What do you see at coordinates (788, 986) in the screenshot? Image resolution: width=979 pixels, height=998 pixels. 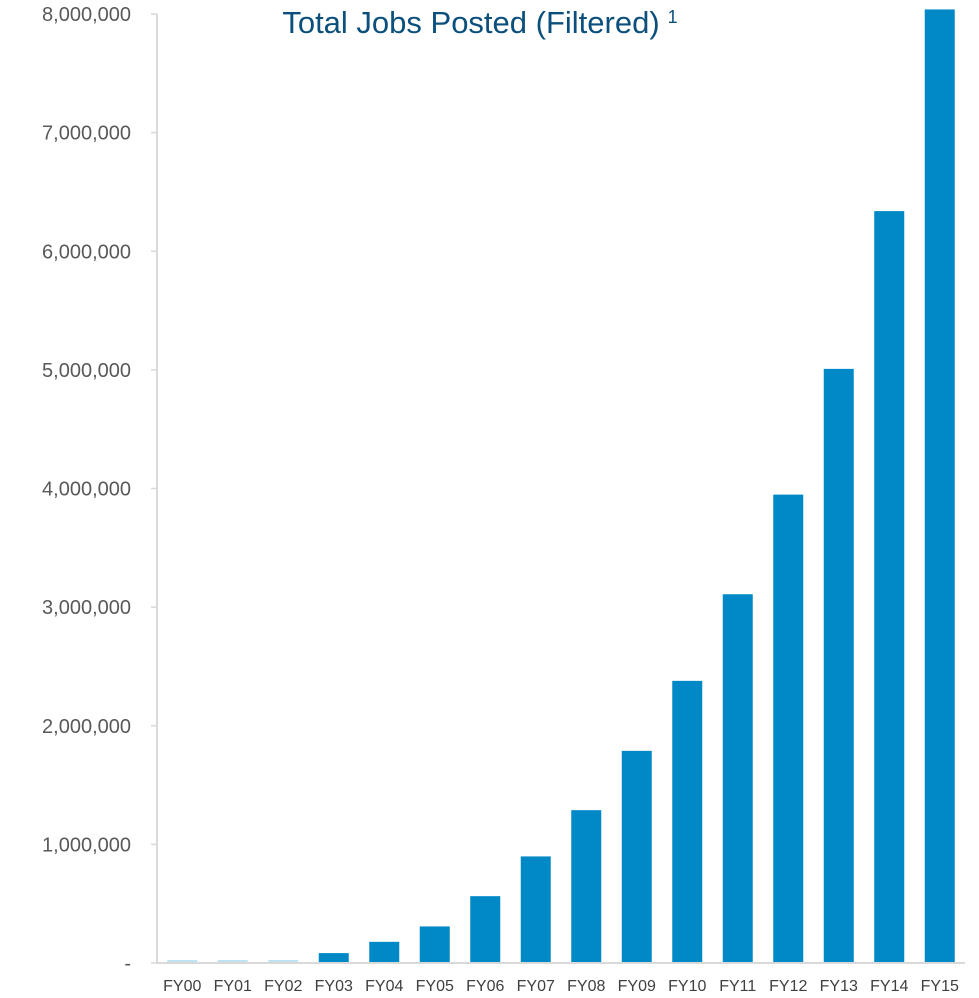 I see `x-tick-label: FY12` at bounding box center [788, 986].